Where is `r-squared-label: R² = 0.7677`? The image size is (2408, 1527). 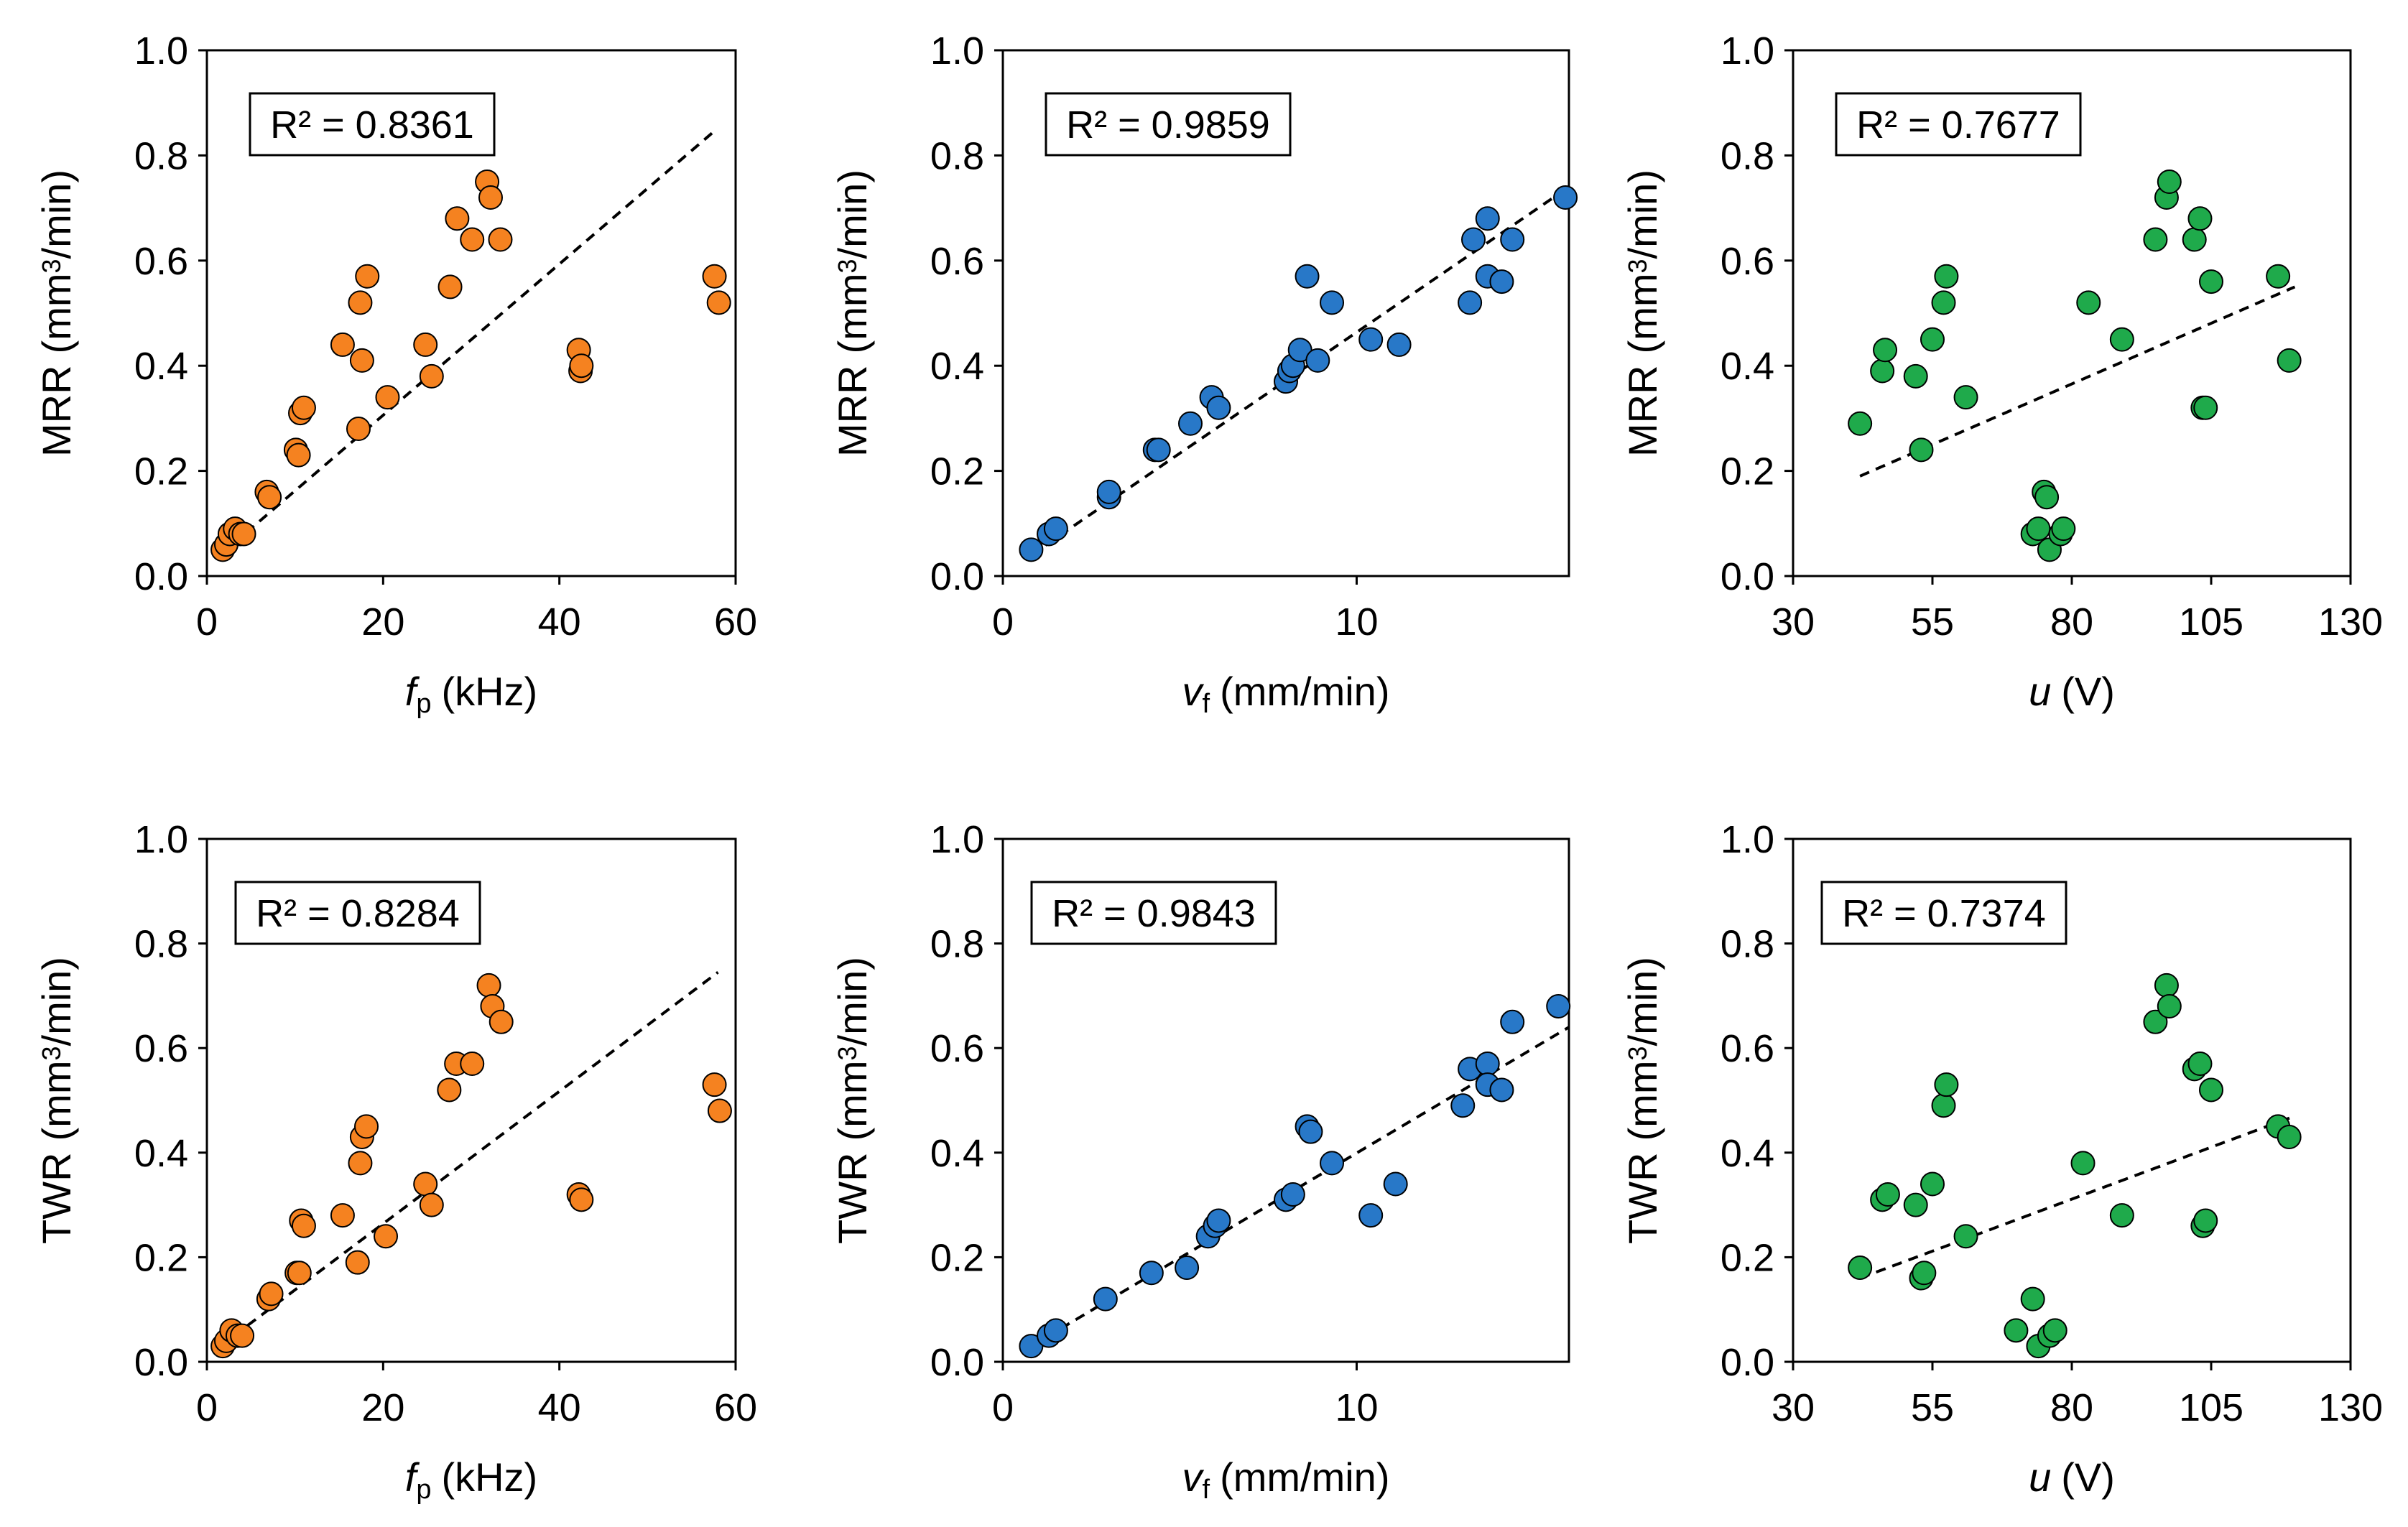
r-squared-label: R² = 0.7677 is located at coordinates (1958, 125).